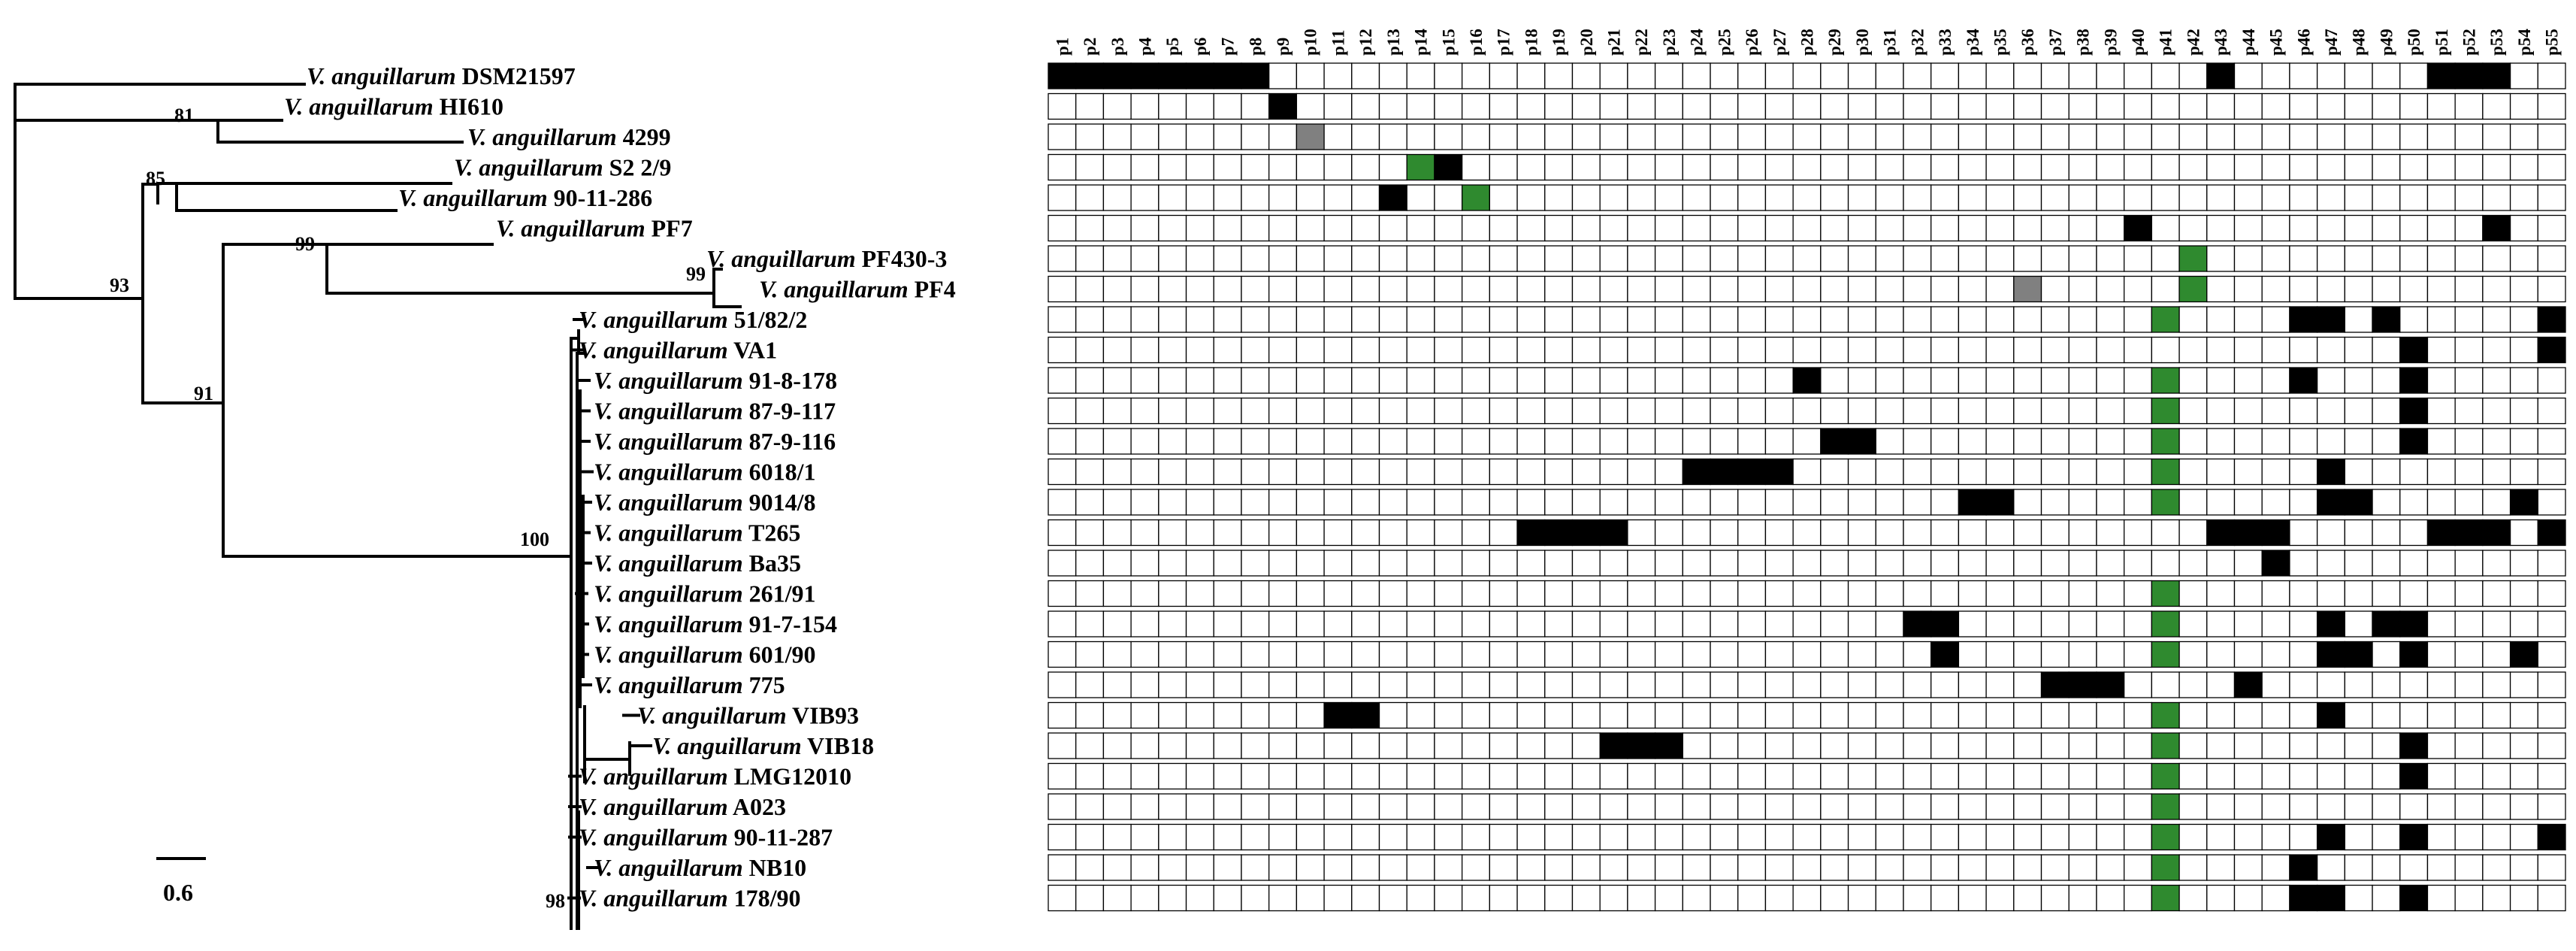 Image resolution: width=2576 pixels, height=951 pixels. I want to click on column-header: p43, so click(2221, 42).